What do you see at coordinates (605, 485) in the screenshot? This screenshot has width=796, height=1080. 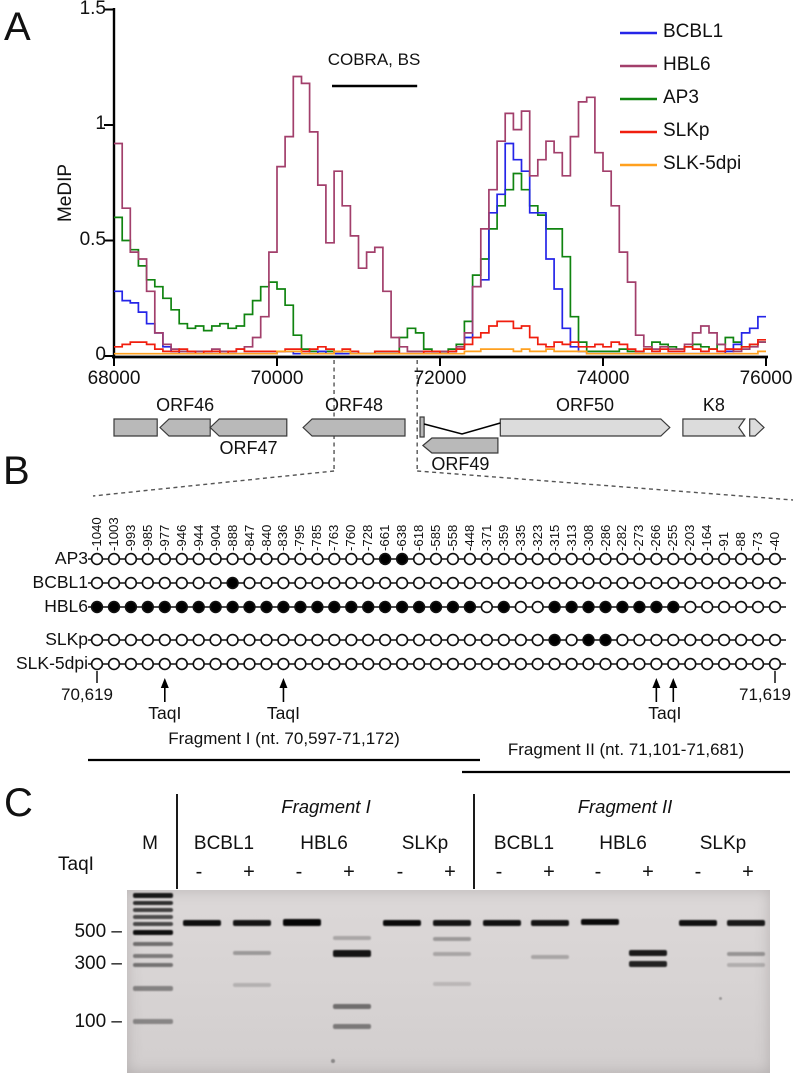 I see `dashed-diagonal-right` at bounding box center [605, 485].